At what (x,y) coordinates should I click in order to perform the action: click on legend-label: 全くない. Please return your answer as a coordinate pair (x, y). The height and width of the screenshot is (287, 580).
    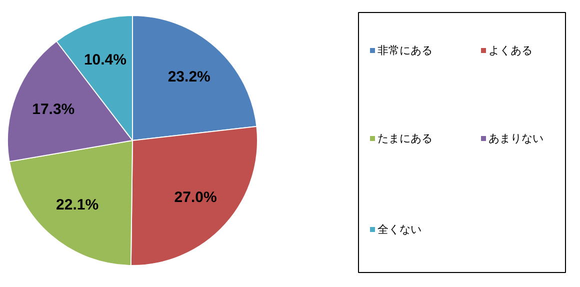
    Looking at the image, I should click on (400, 229).